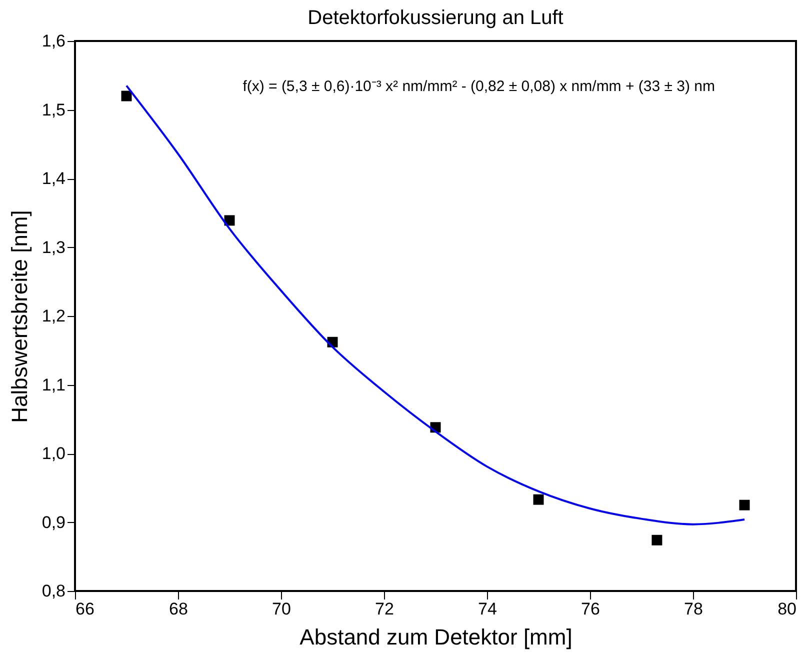 The width and height of the screenshot is (812, 656). What do you see at coordinates (54, 522) in the screenshot?
I see `y-tick-label: 0,9` at bounding box center [54, 522].